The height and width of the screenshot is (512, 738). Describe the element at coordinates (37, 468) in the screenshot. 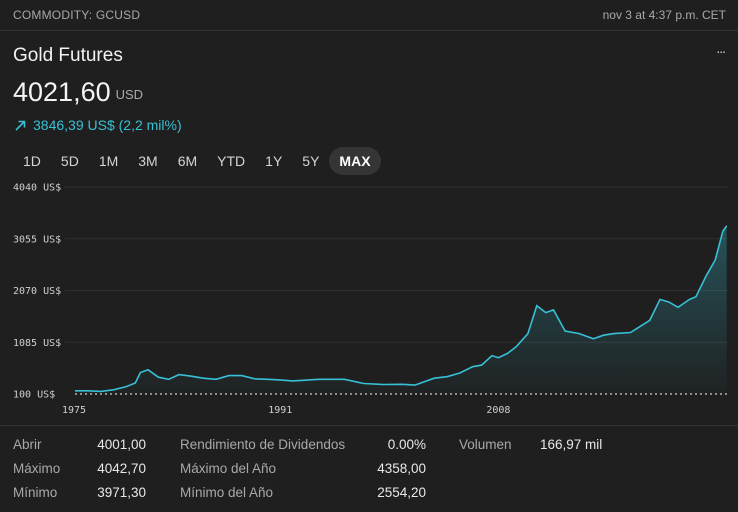

I see `stat-high-label: Máximo` at that location.